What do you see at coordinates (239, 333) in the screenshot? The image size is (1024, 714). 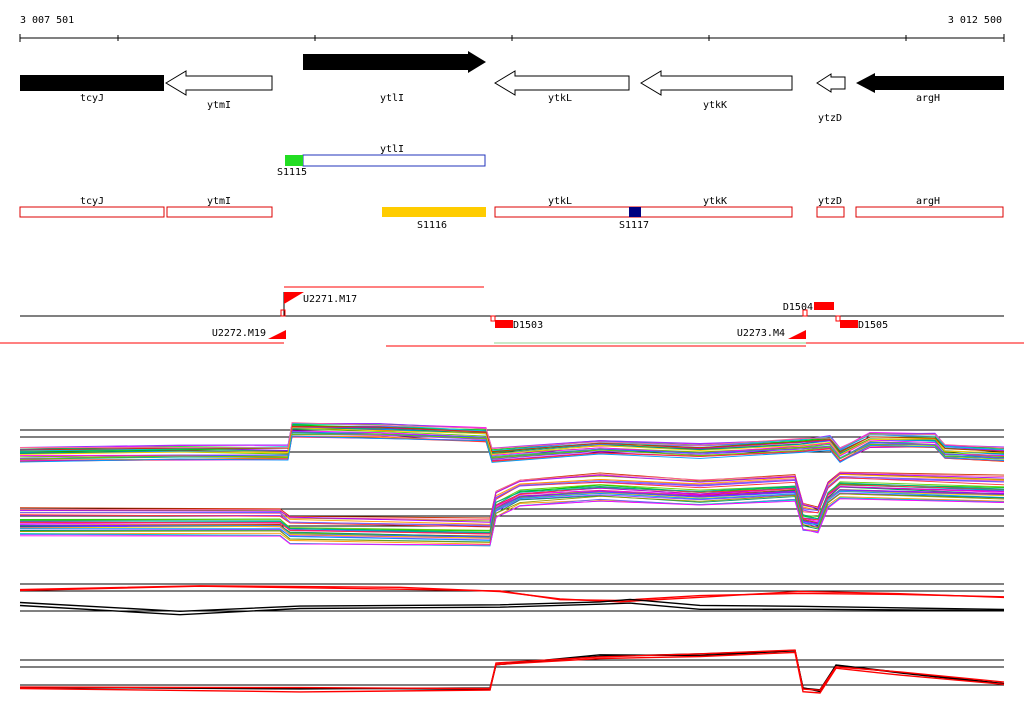 I see `feature-label: U2272.M19` at bounding box center [239, 333].